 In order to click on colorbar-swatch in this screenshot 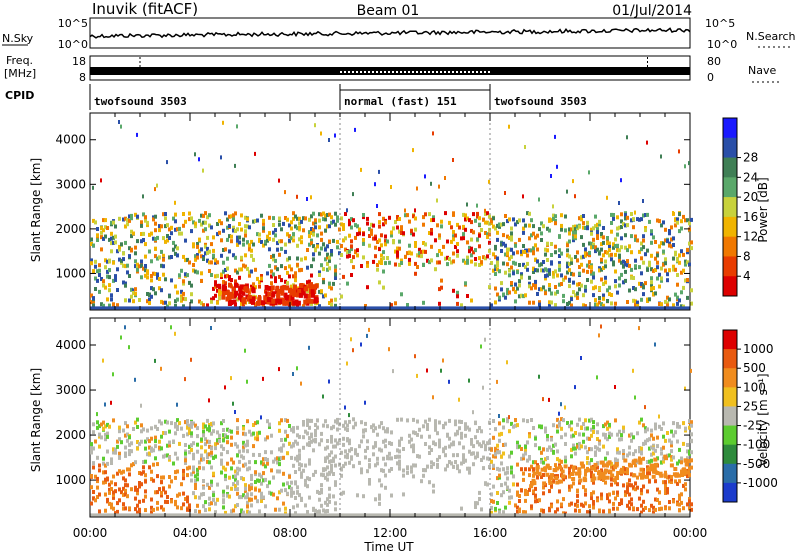, I will do `click(730, 187)`.